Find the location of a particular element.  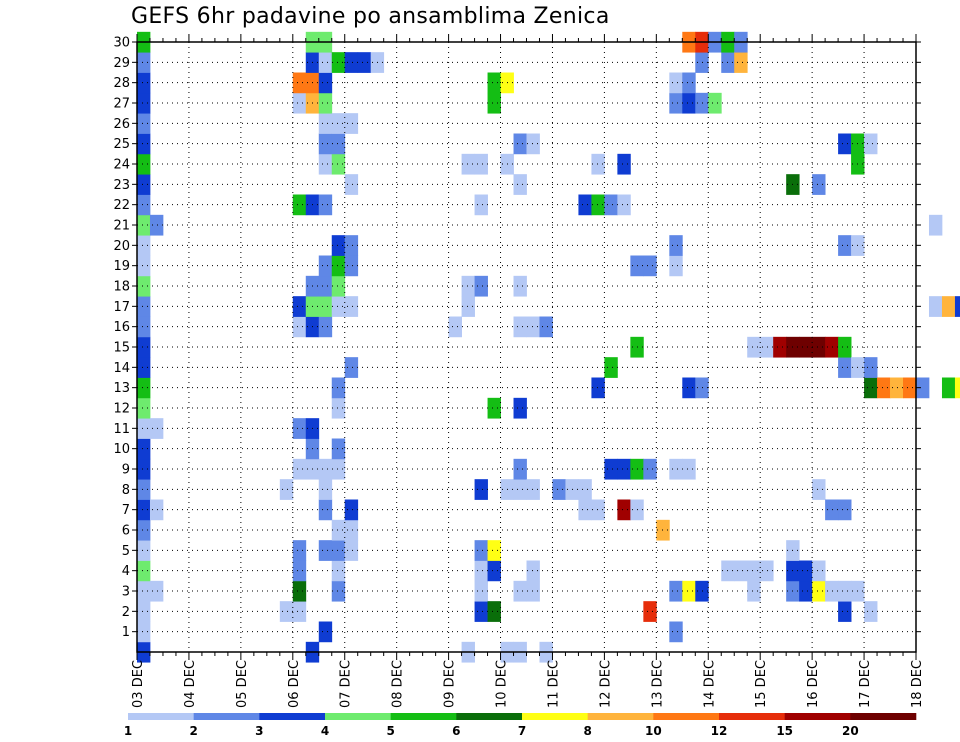

y-tick-label: 2 is located at coordinates (126, 612).